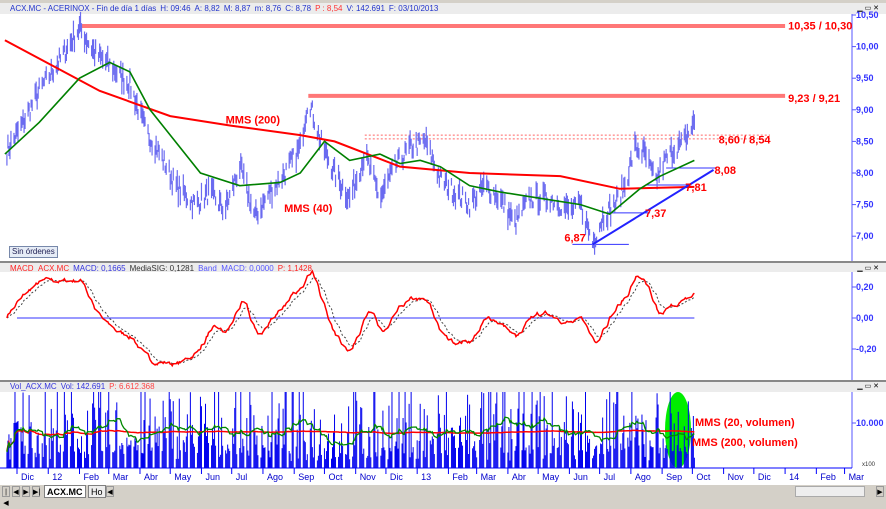 The height and width of the screenshot is (509, 886). What do you see at coordinates (867, 15) in the screenshot?
I see `y-tick-label: 10,50` at bounding box center [867, 15].